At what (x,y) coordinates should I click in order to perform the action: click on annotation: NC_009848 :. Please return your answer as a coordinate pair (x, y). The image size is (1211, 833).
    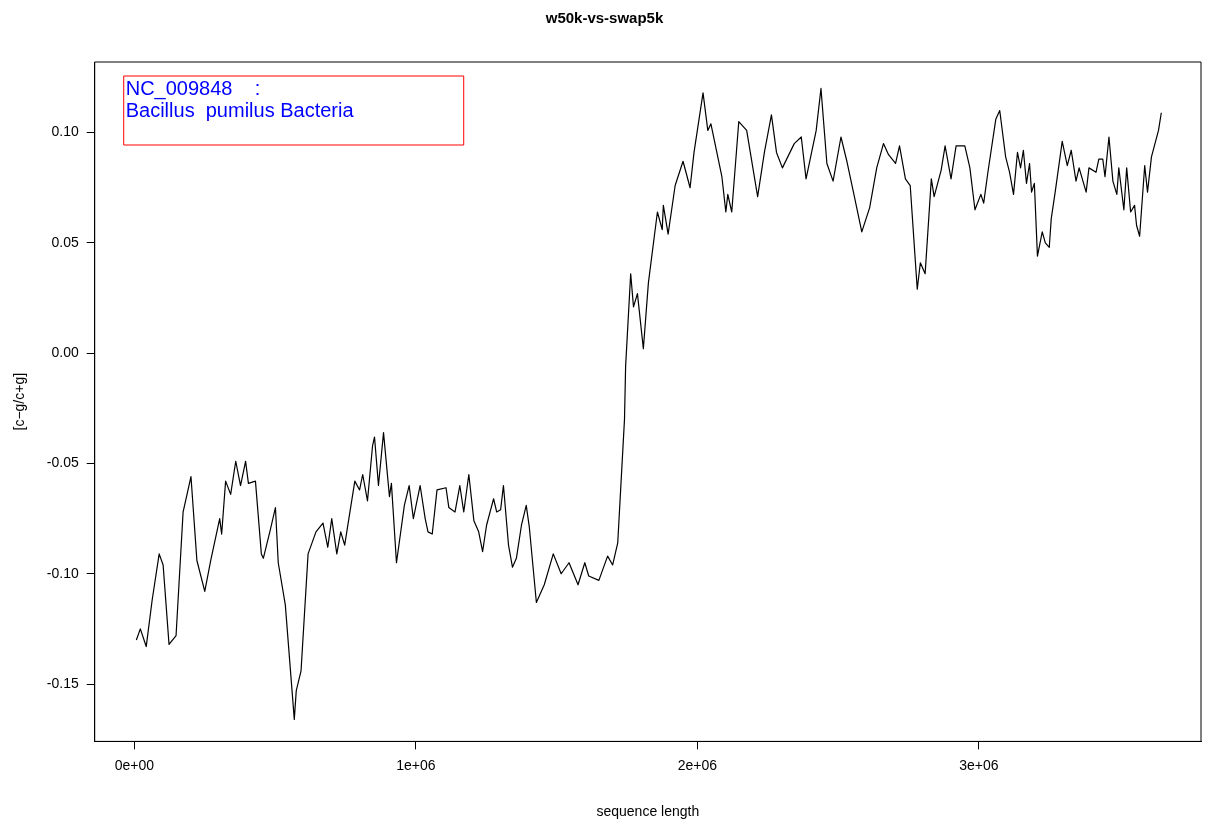
    Looking at the image, I should click on (193, 88).